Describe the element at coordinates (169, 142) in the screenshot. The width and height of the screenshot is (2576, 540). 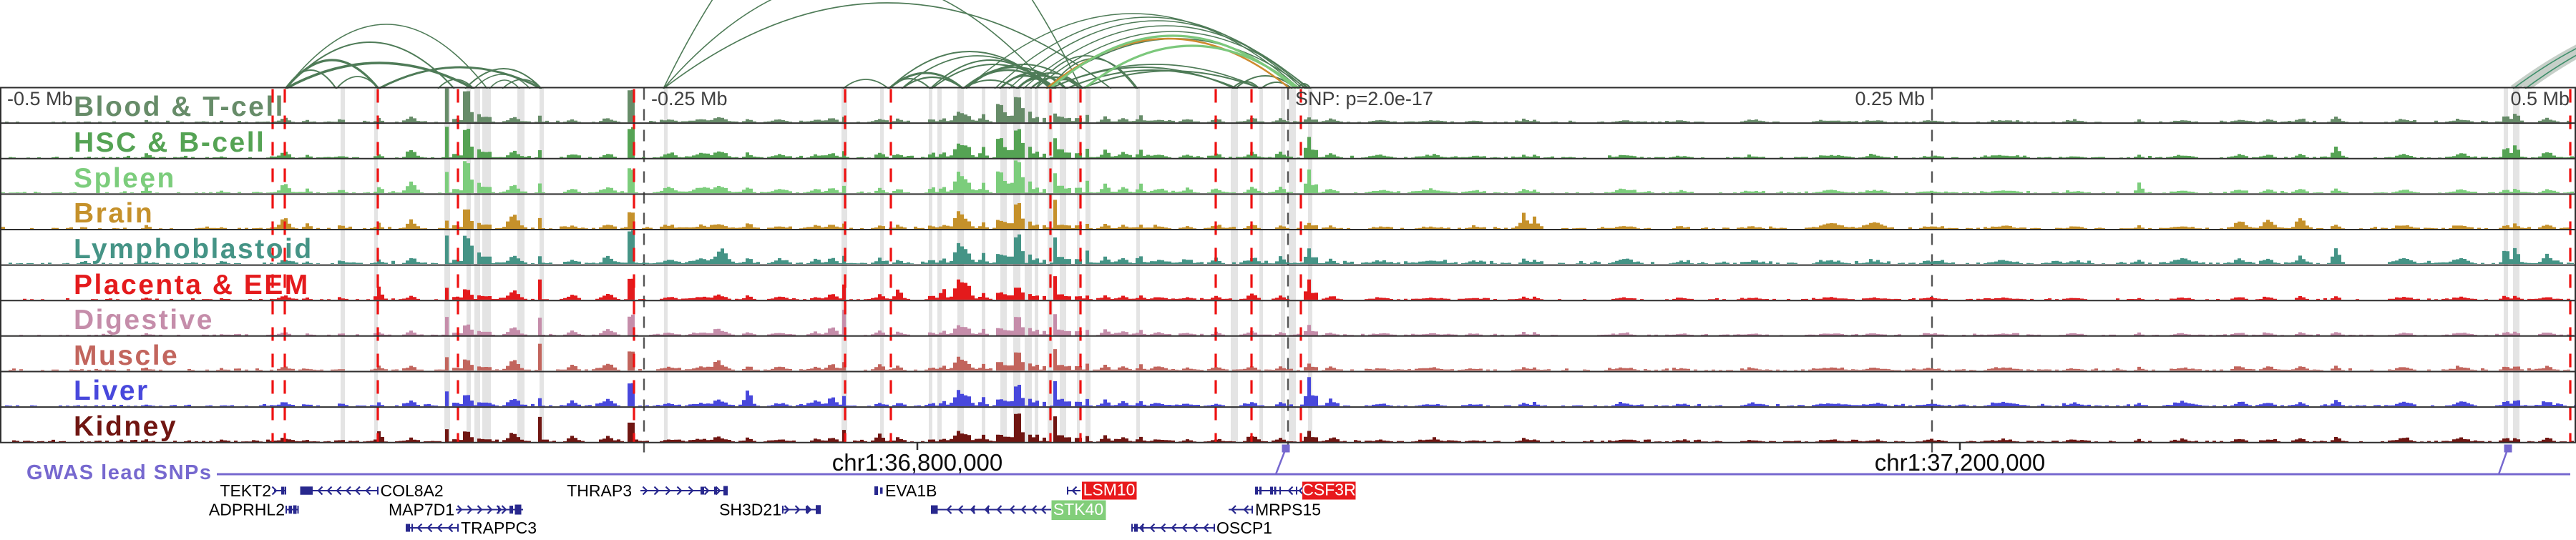
I see `svg-text: HSC & B-cell` at that location.